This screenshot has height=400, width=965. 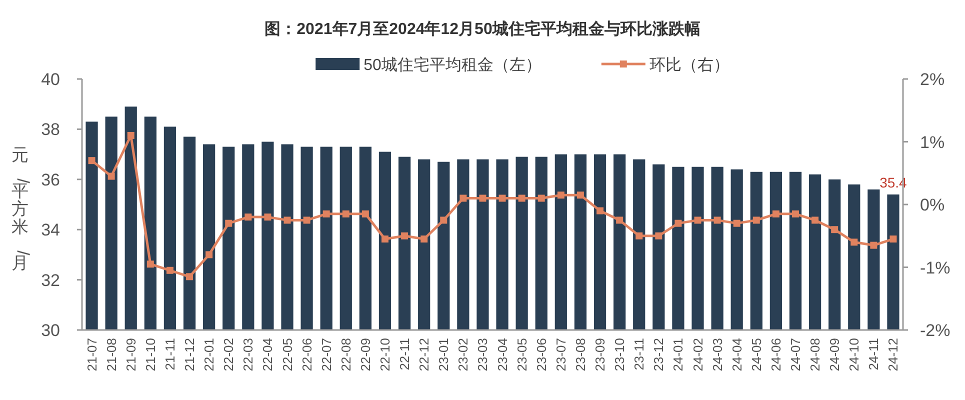 I want to click on x-tick-label: 24-09, so click(x=834, y=355).